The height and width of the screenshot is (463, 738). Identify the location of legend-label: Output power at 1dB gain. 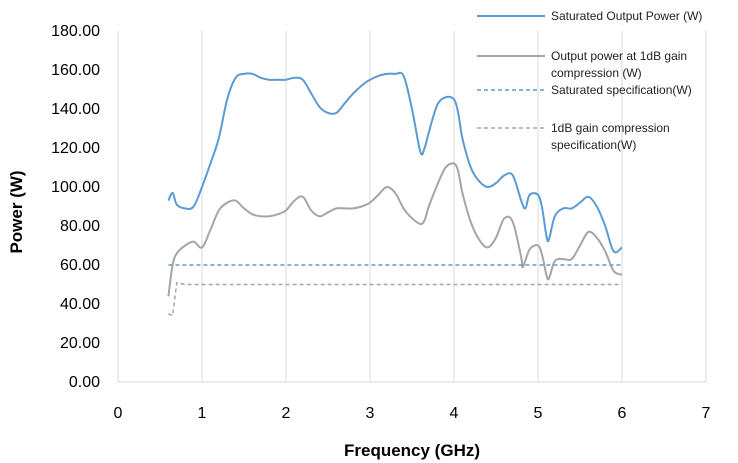
(619, 56).